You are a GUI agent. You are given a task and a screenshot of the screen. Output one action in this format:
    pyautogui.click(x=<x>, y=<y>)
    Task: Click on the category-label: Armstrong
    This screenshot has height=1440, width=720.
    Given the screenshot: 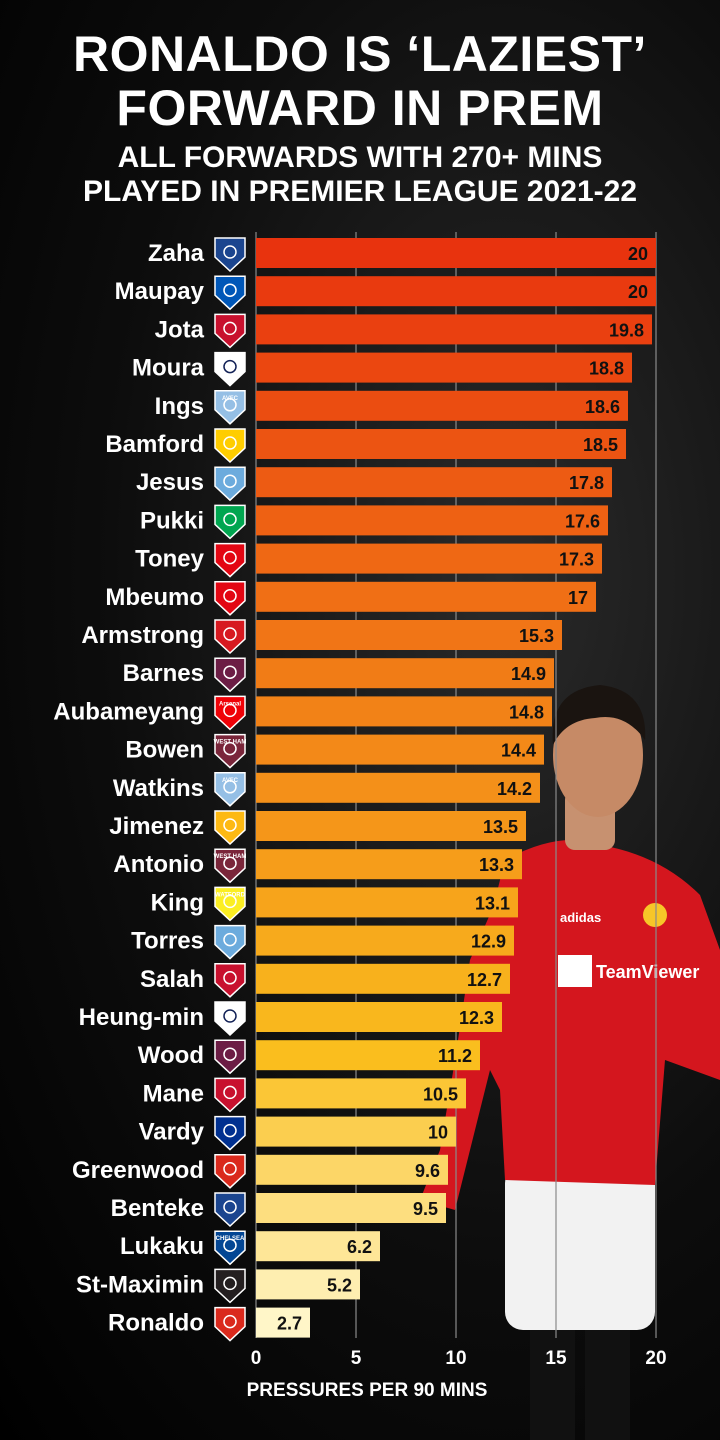 What is the action you would take?
    pyautogui.click(x=142, y=635)
    